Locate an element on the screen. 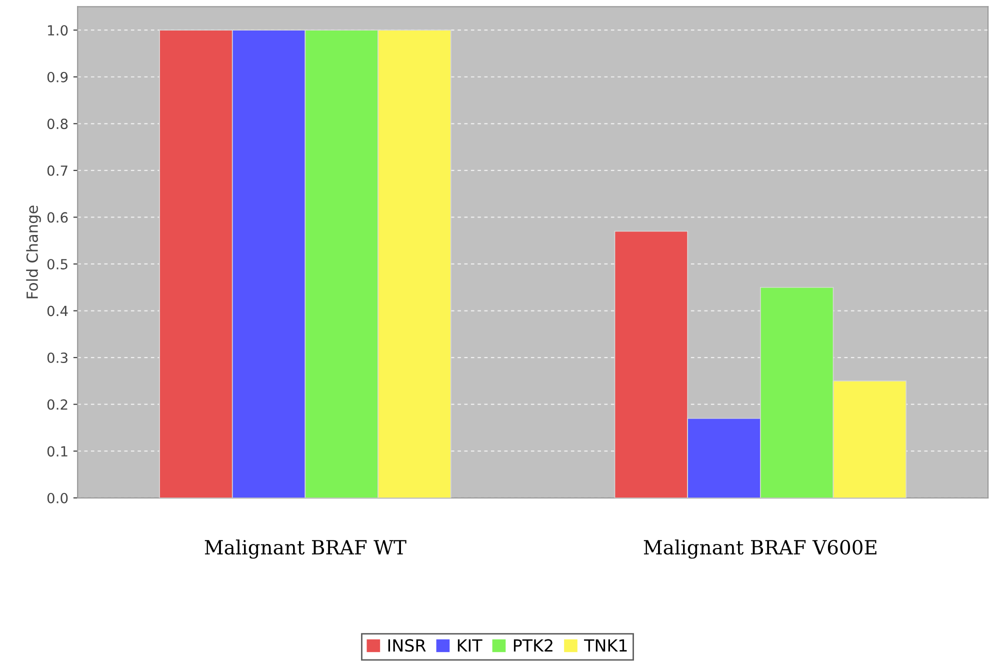  y-tick-label: 1.0 is located at coordinates (58, 30).